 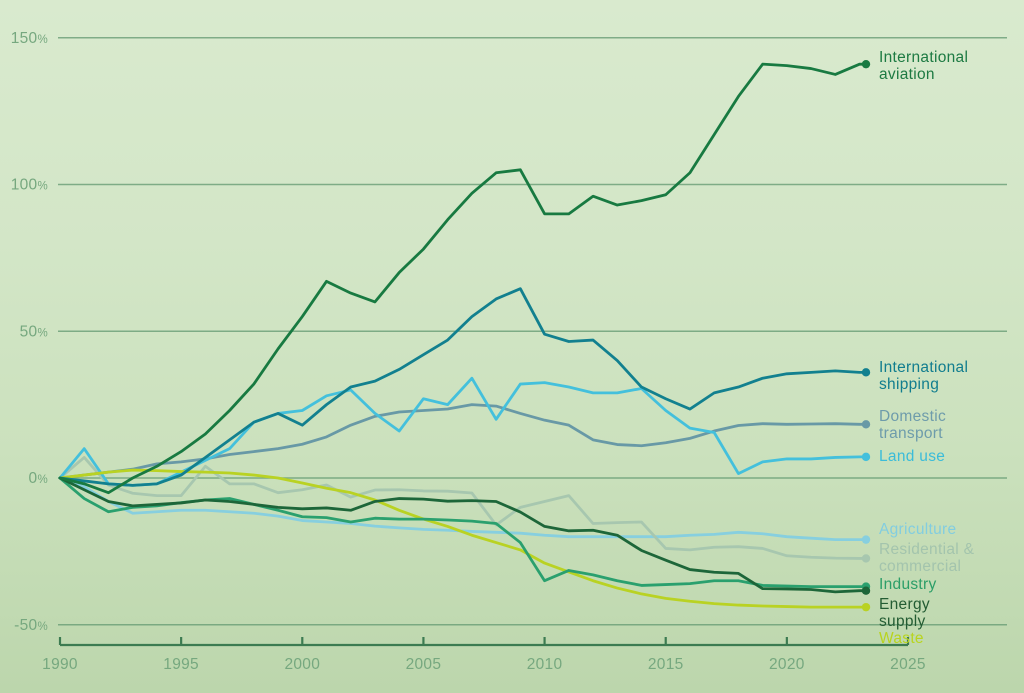 What do you see at coordinates (545, 664) in the screenshot?
I see `x-tick-label-2010: 2010` at bounding box center [545, 664].